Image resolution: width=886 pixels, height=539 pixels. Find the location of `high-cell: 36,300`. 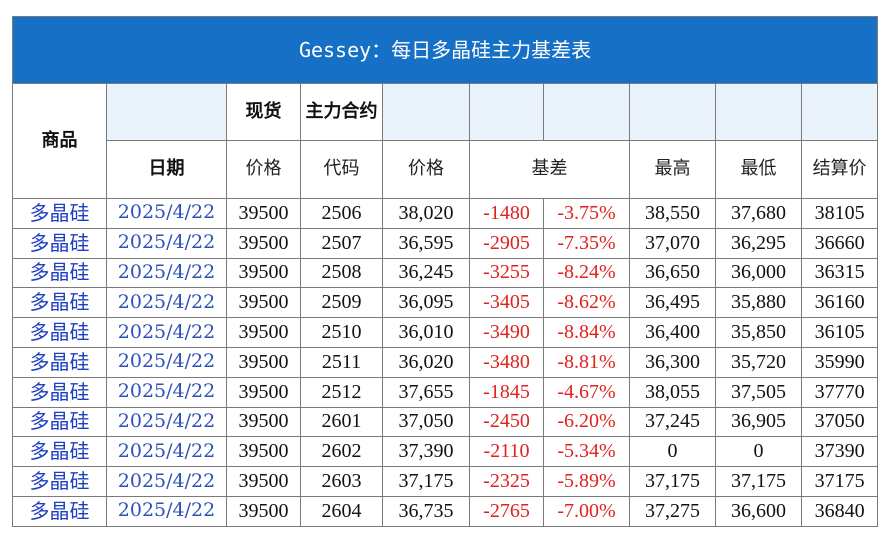

high-cell: 36,300 is located at coordinates (672, 362).